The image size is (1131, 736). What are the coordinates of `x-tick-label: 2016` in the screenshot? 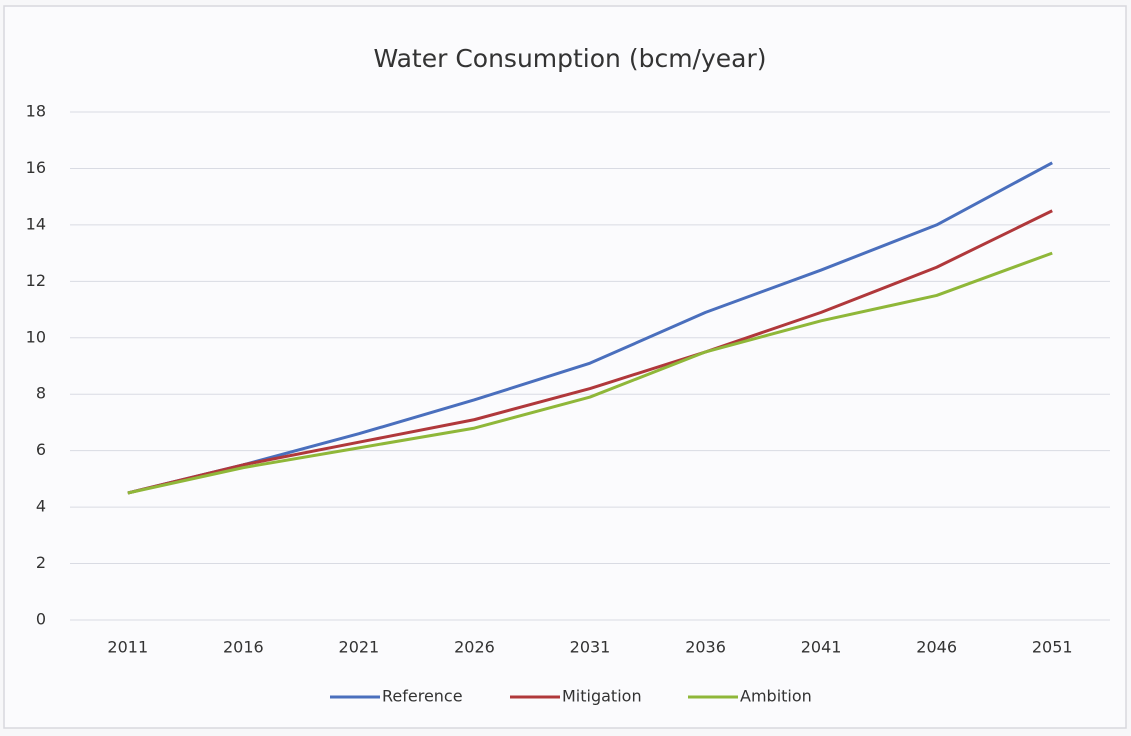 It's located at (243, 647).